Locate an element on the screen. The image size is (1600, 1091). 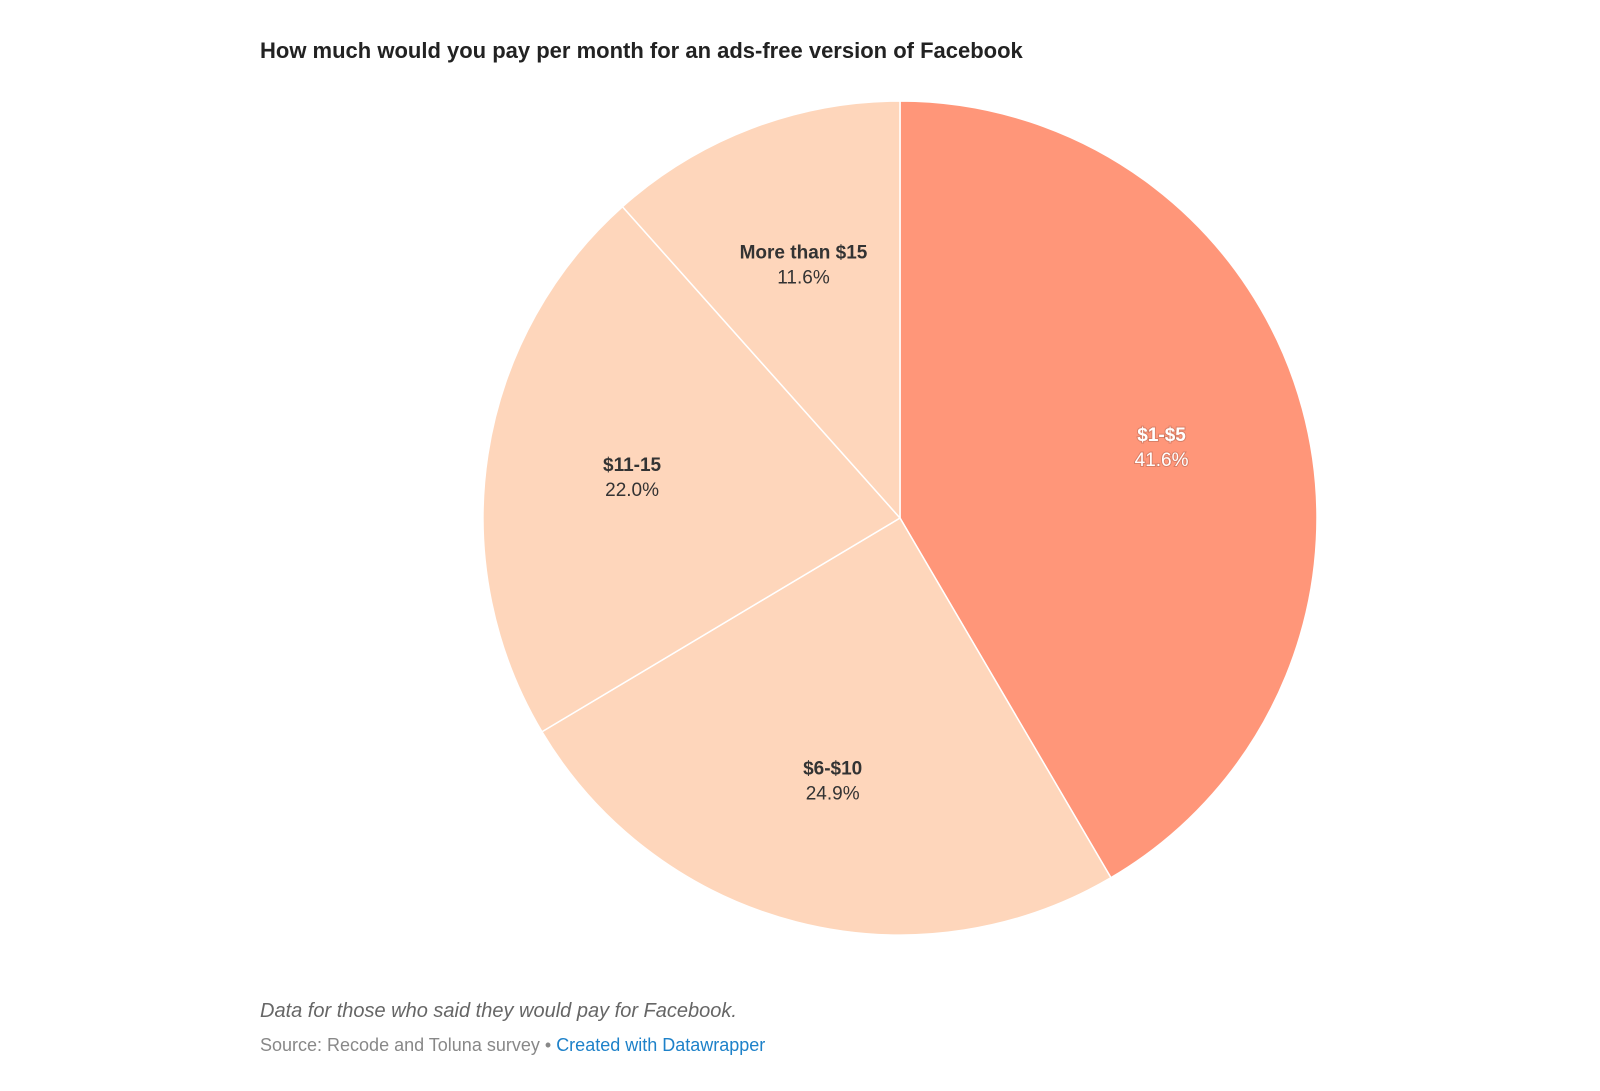
source-text: Source: Recode and Toluna survey is located at coordinates (400, 1045).